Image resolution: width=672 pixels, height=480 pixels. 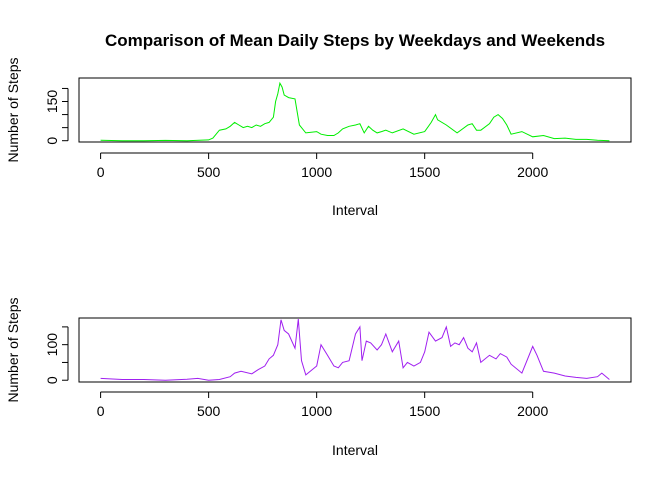 I want to click on y-tick-label: 100, so click(x=52, y=345).